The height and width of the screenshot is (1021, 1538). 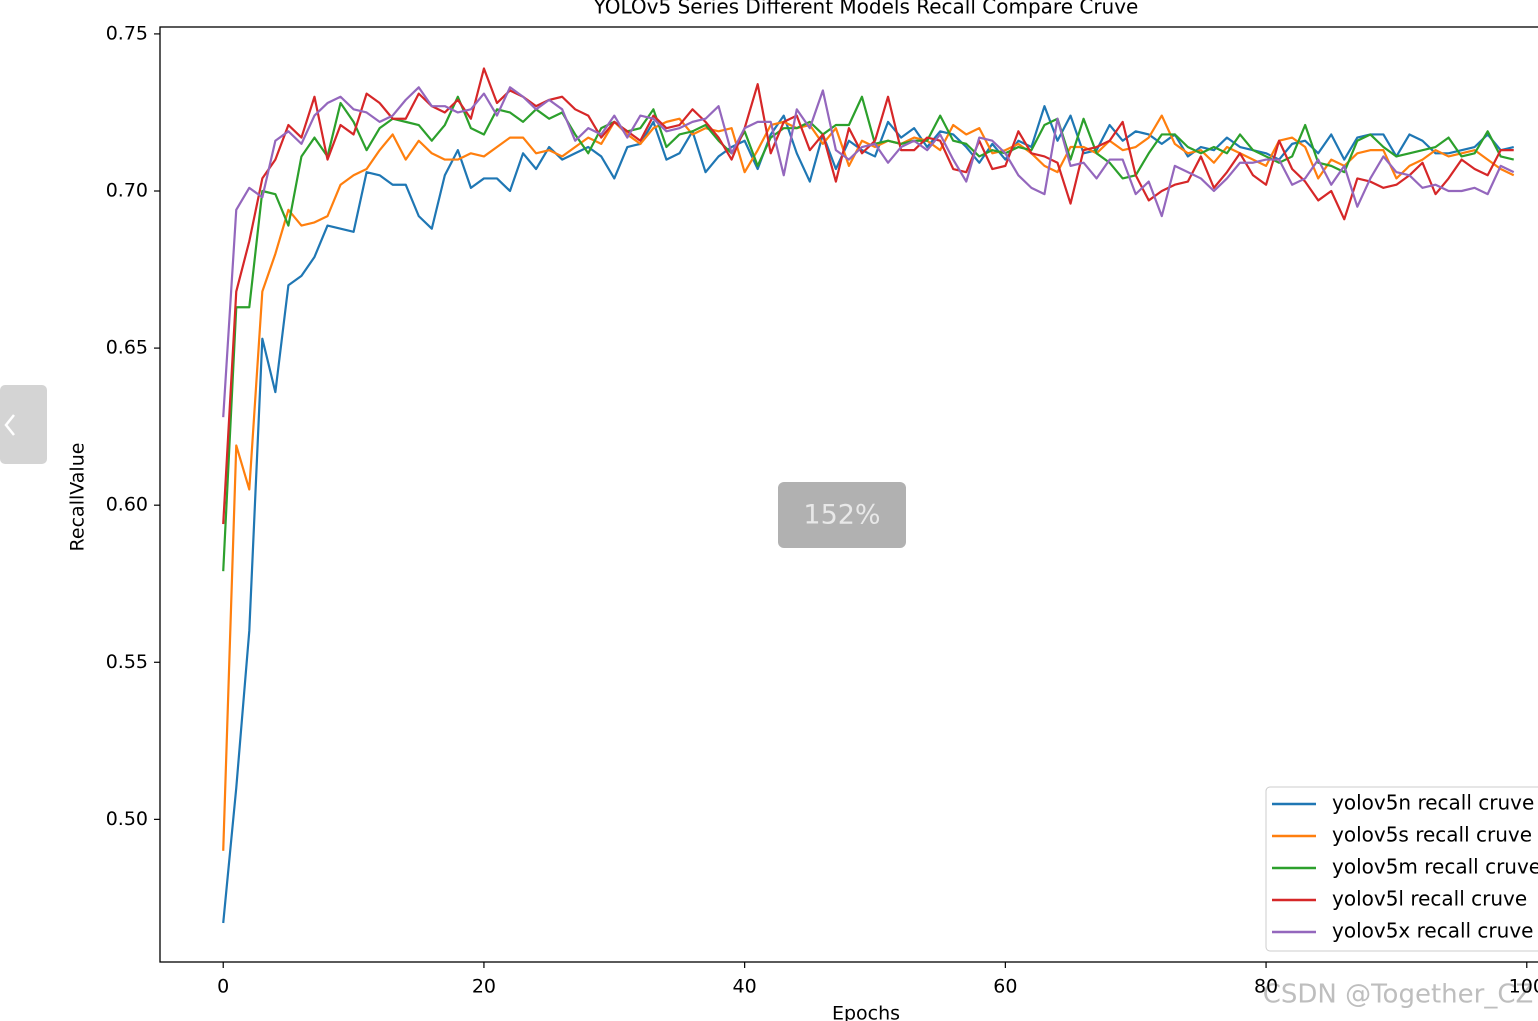 I want to click on x-tick-label: 100, so click(x=1523, y=987).